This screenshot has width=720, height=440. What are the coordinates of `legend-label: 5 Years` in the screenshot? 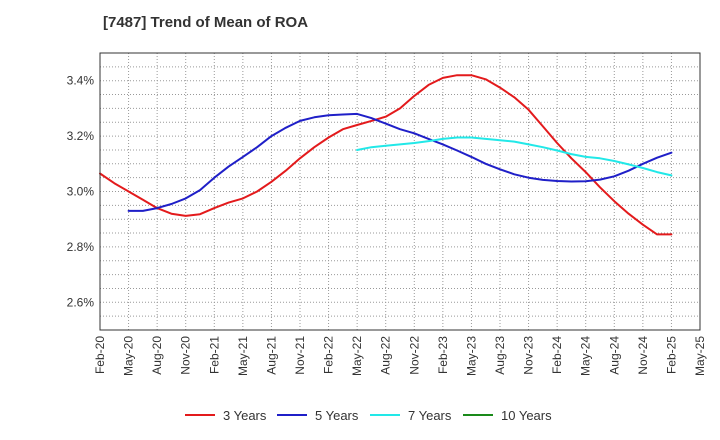 It's located at (337, 415).